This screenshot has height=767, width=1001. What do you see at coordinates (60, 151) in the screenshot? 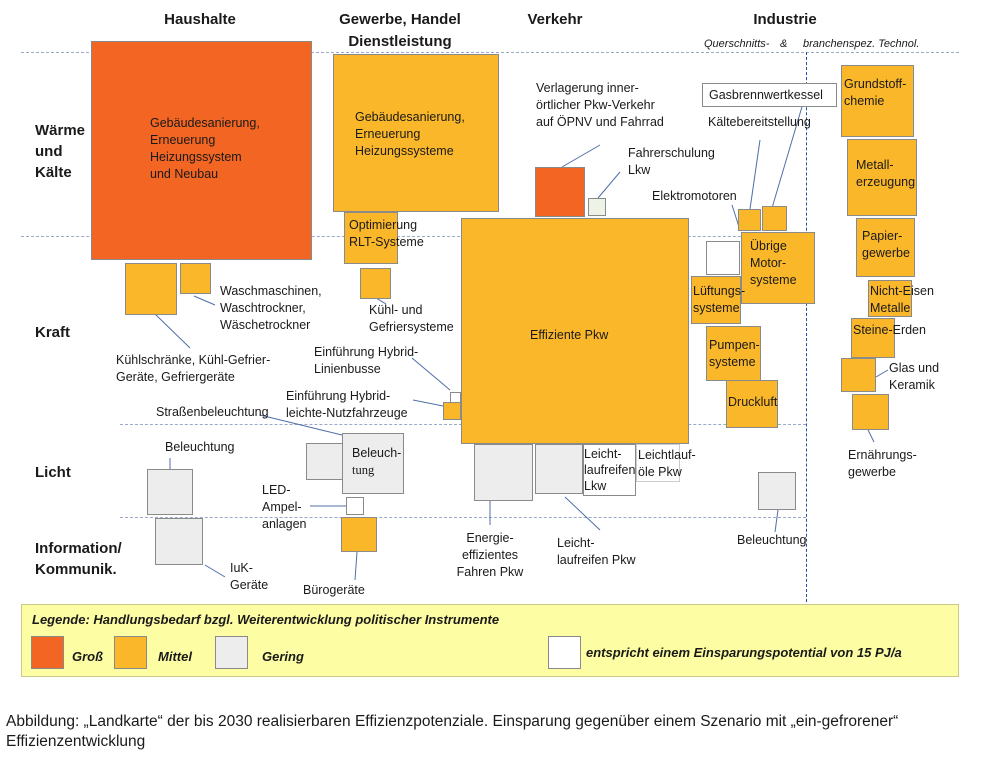
I see `row-waerme: Wärme und Kälte` at bounding box center [60, 151].